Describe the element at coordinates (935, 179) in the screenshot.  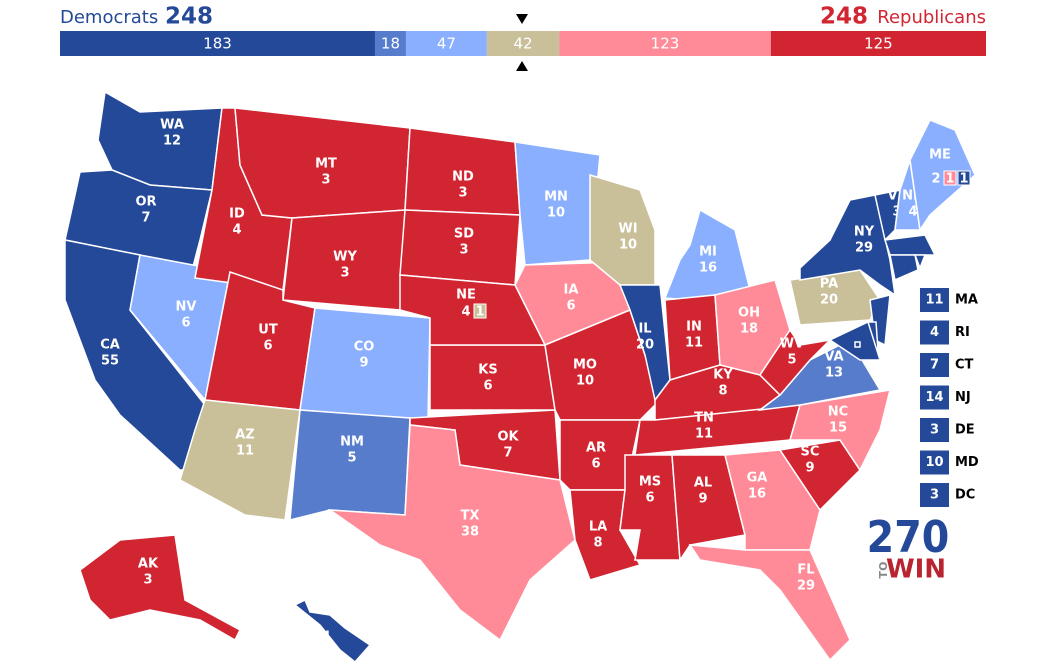
I see `split-ev: 2` at that location.